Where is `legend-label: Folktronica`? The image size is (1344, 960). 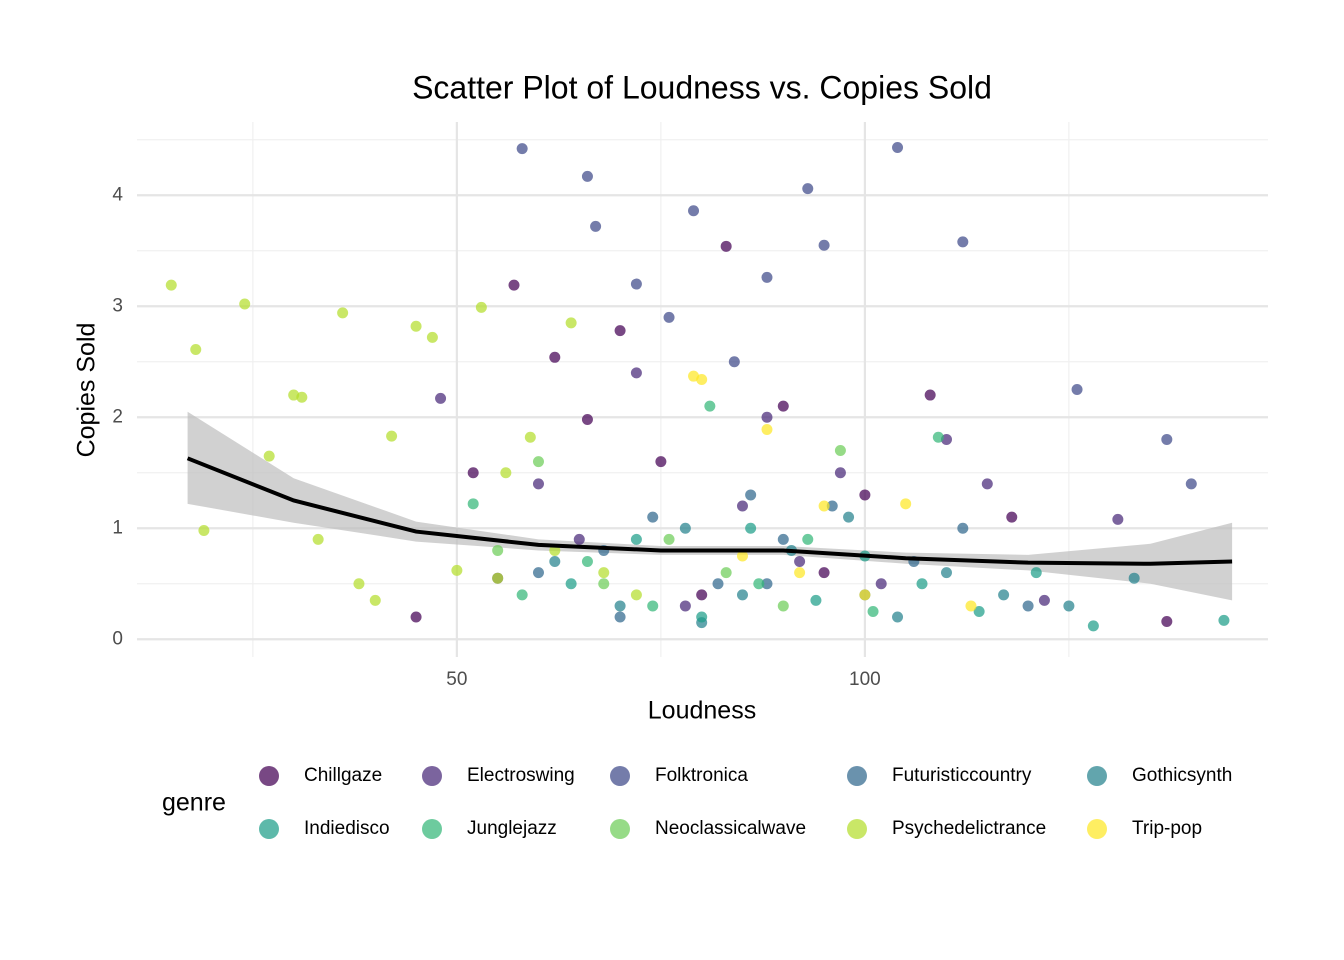 legend-label: Folktronica is located at coordinates (701, 775).